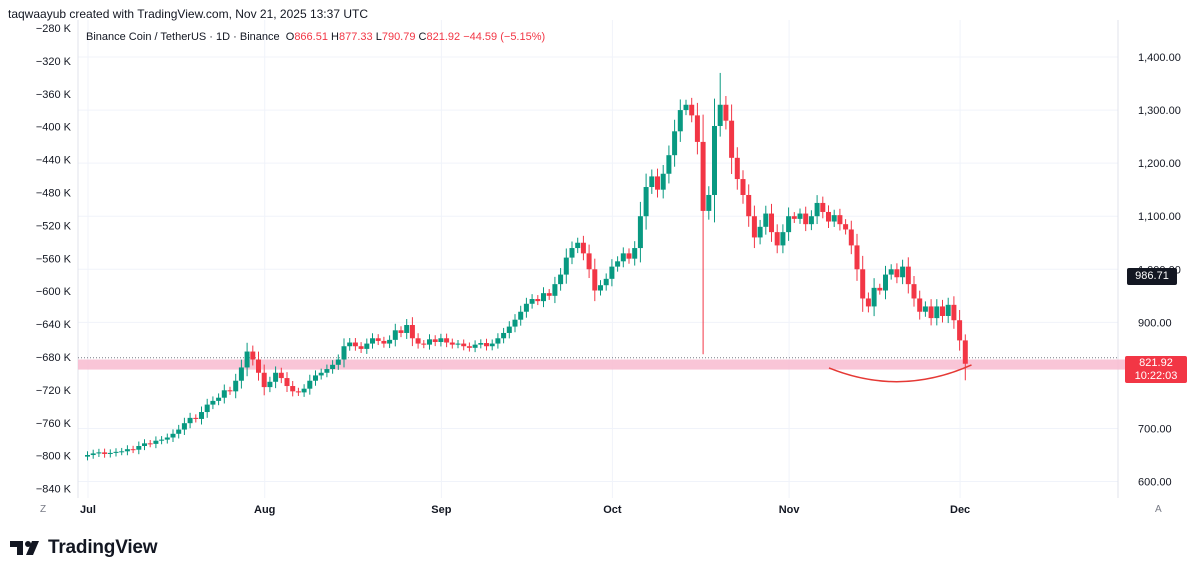  Describe the element at coordinates (612, 510) in the screenshot. I see `time-tick-label: Oct` at that location.